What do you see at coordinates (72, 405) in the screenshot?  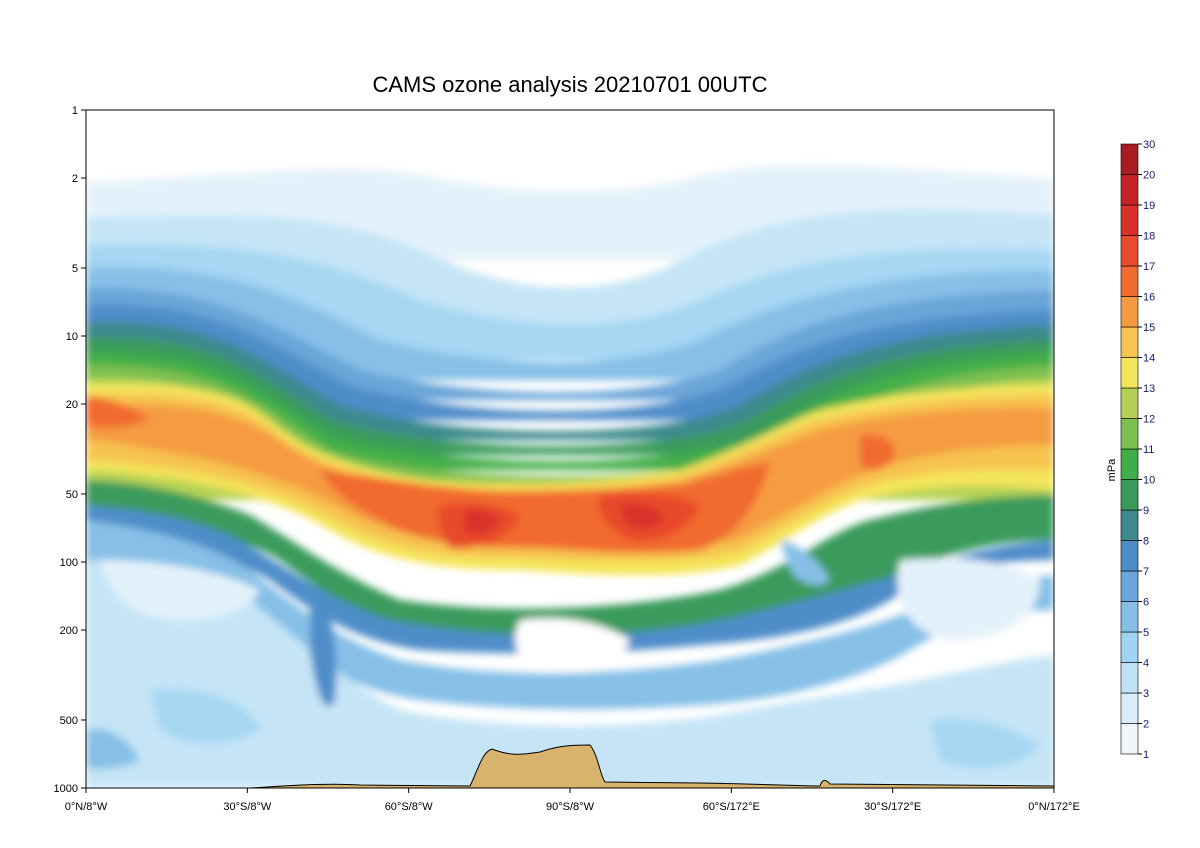 I see `y-tick-label: 20` at bounding box center [72, 405].